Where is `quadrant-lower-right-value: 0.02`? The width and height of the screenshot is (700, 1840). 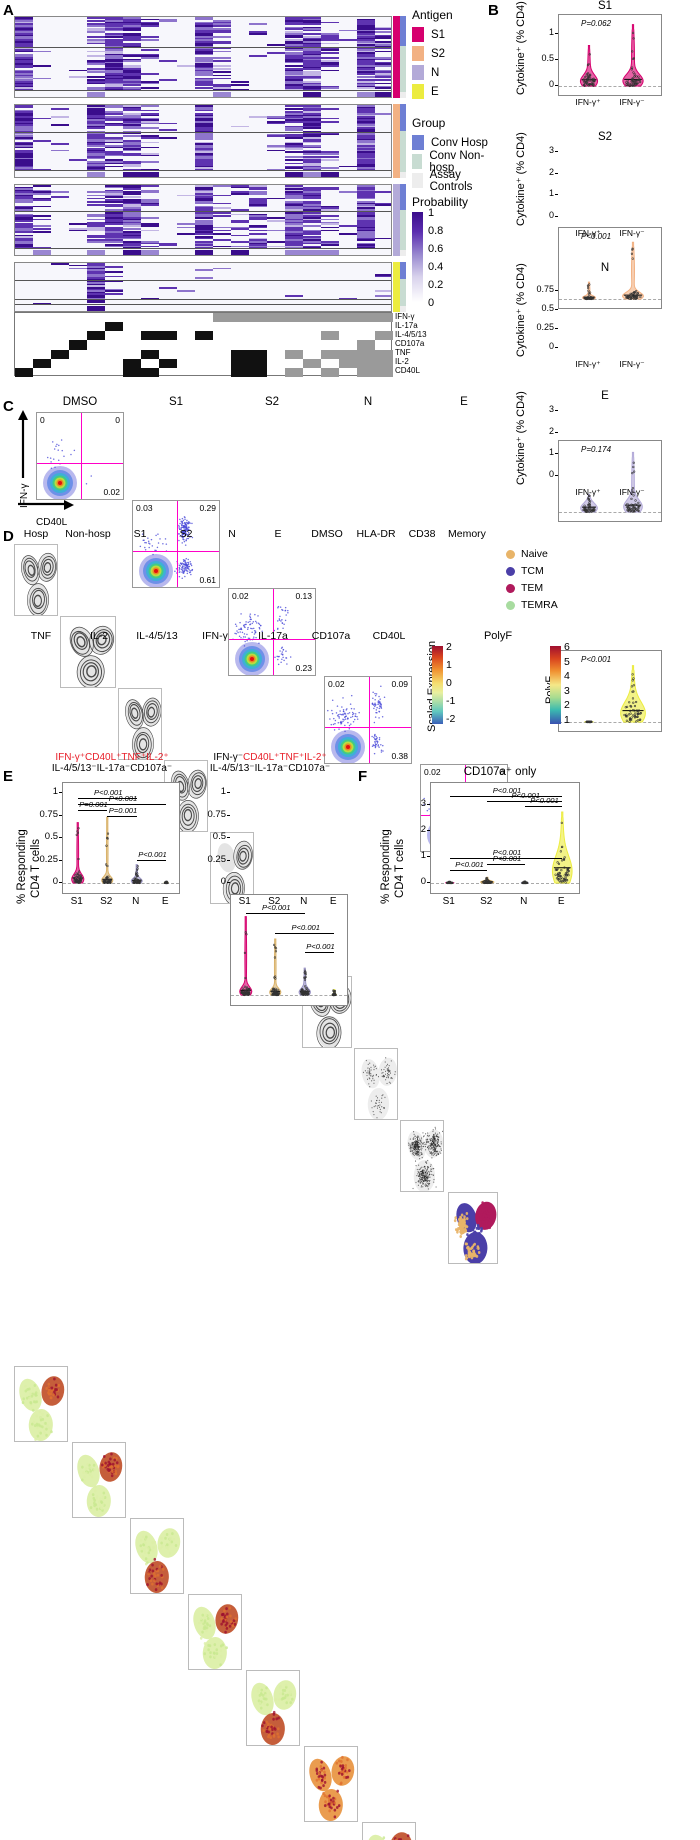 quadrant-lower-right-value: 0.02 is located at coordinates (111, 492).